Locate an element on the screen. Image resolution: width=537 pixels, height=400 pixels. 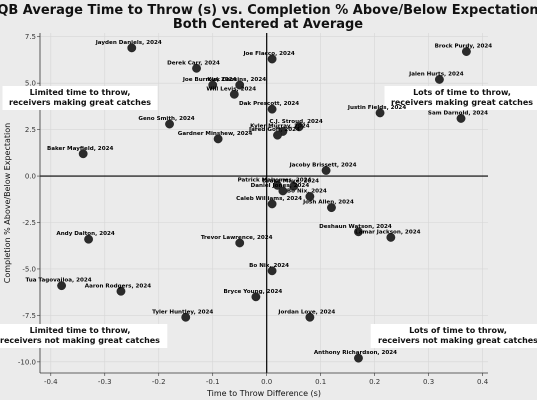
data-point: Tyler Huntley, 2024 is located at coordinates (182, 315).